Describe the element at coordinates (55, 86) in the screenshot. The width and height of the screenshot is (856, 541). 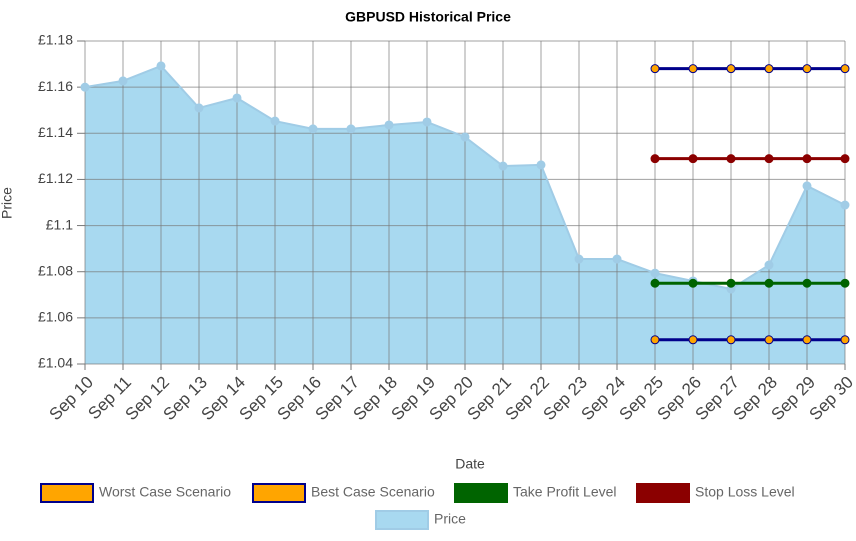
I see `y-tick-label: £1.16` at that location.